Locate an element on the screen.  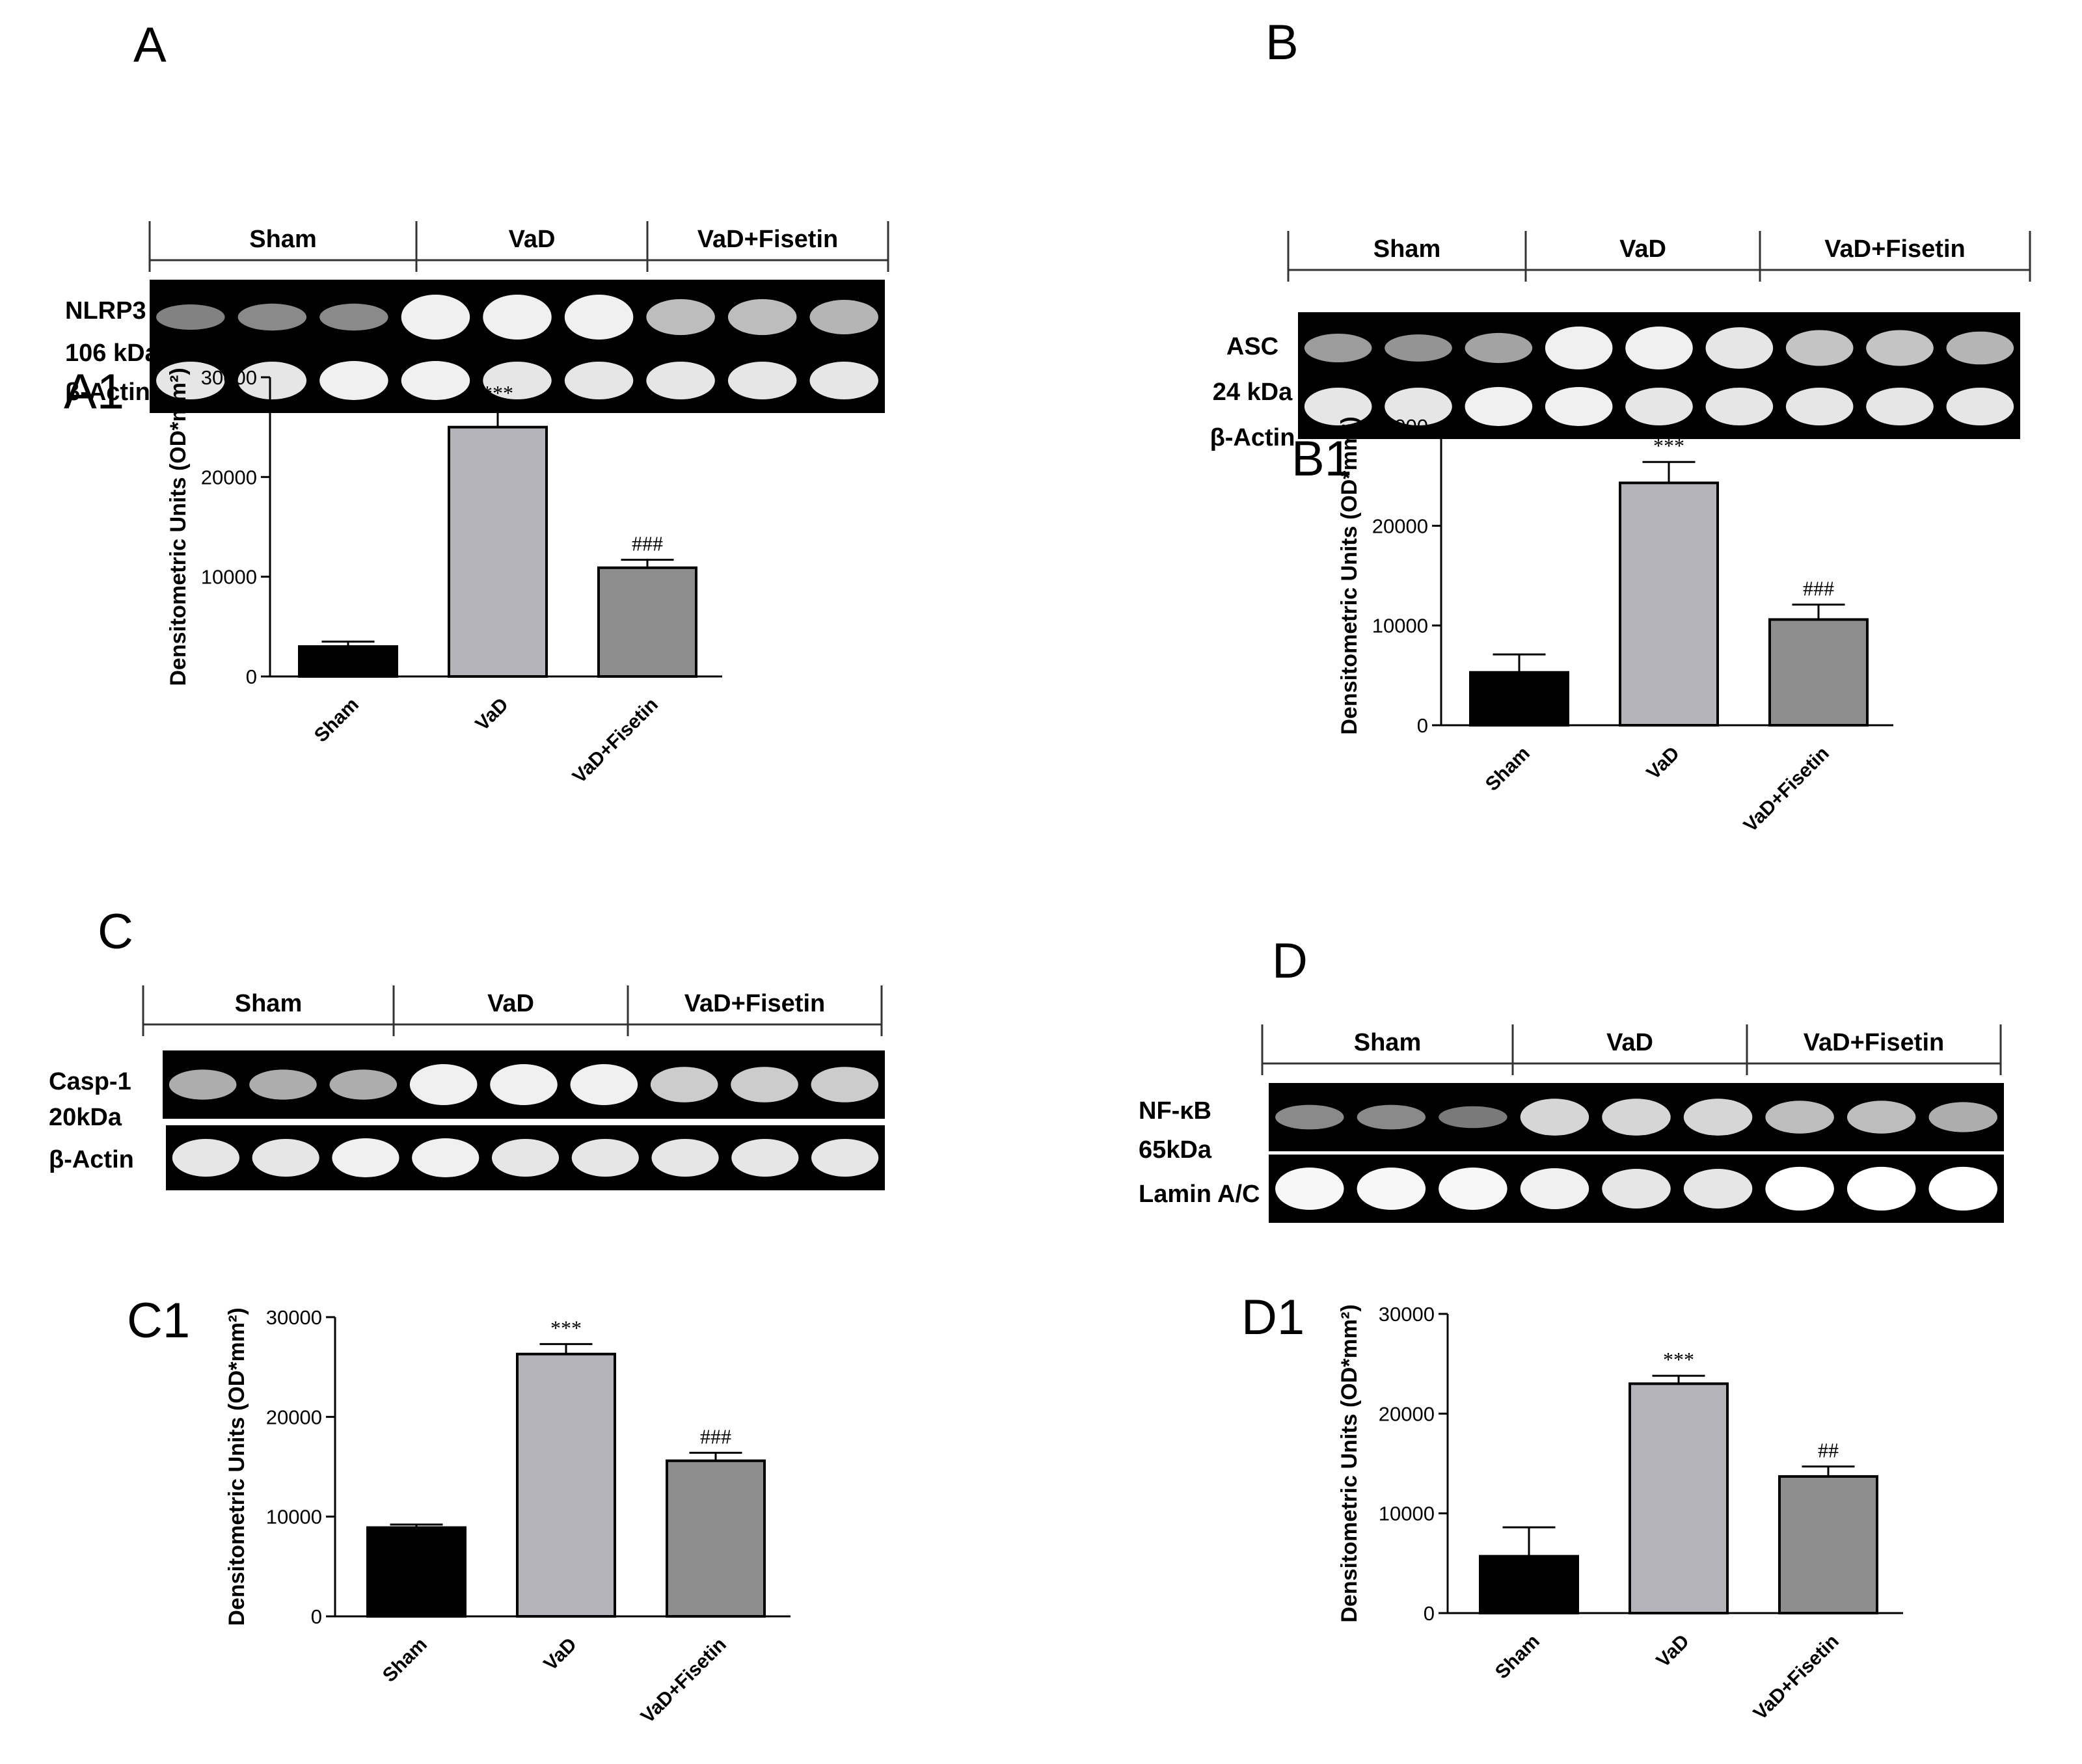
western-blot-c: Sham VaD VaD+Fisetin Casp-1 20kDa β-Actin is located at coordinates (538, 1161).